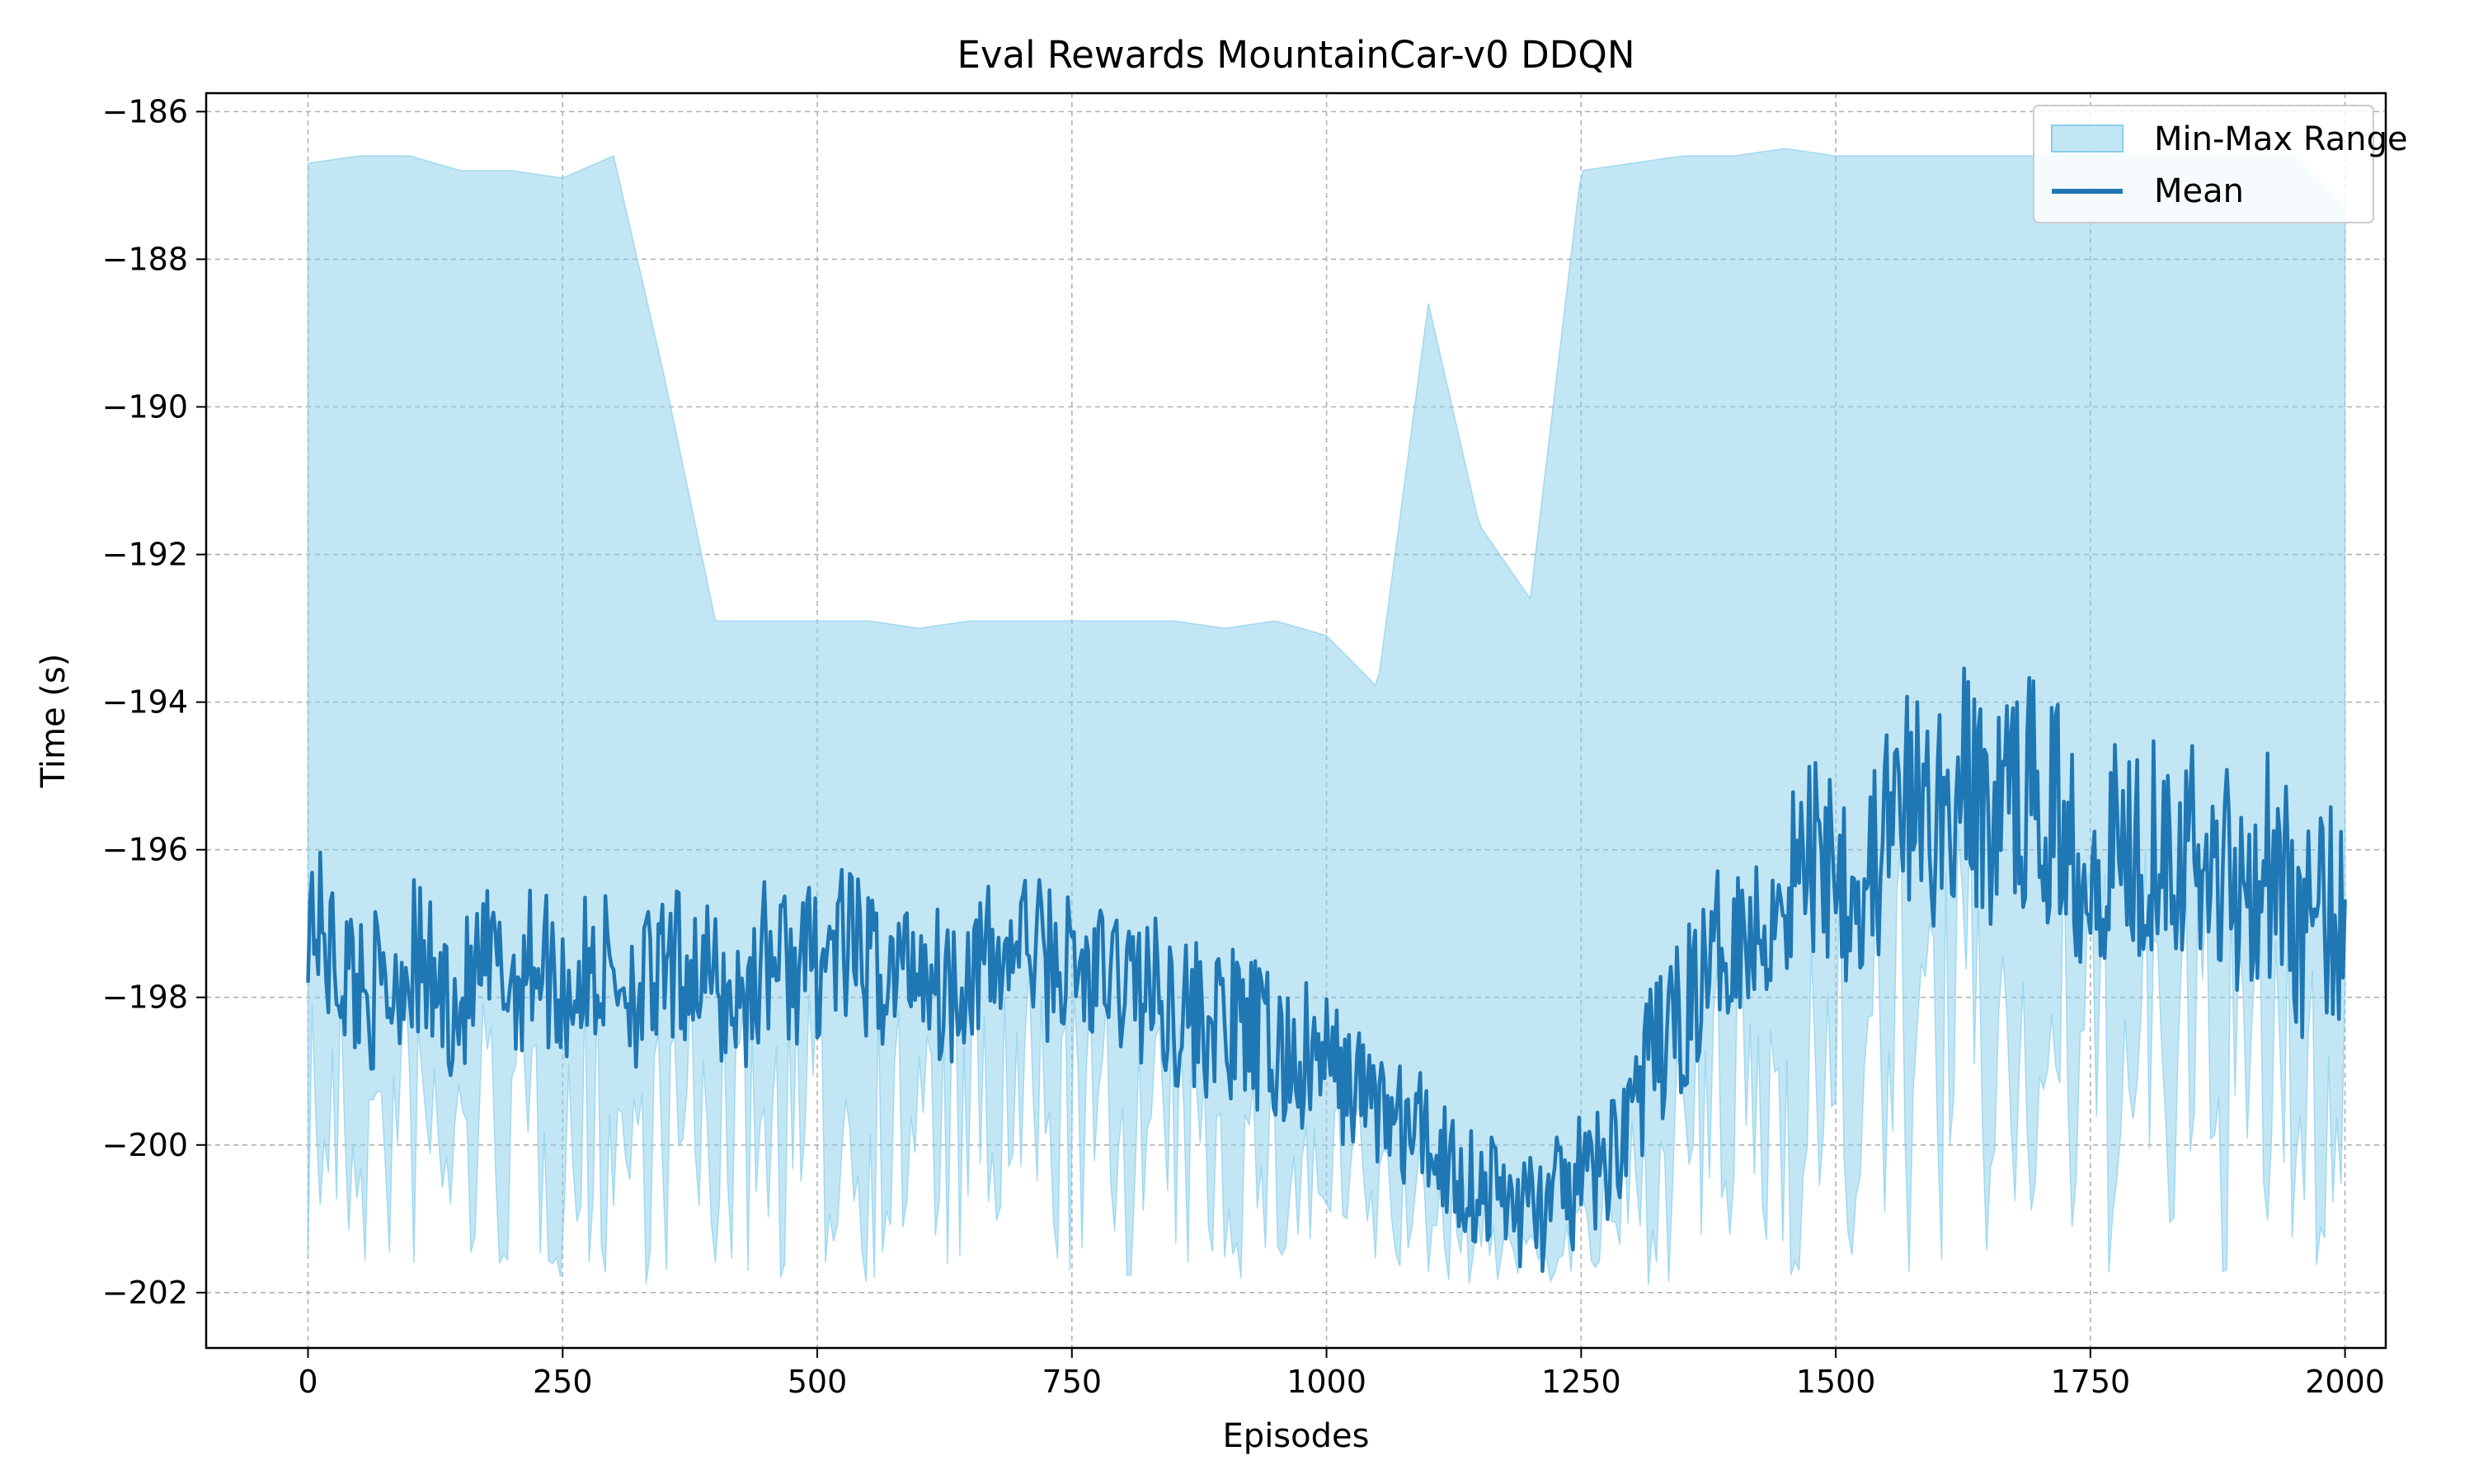 The width and height of the screenshot is (2474, 1484). Describe the element at coordinates (2220, 164) in the screenshot. I see `legend: Min-Max Range Mean` at that location.